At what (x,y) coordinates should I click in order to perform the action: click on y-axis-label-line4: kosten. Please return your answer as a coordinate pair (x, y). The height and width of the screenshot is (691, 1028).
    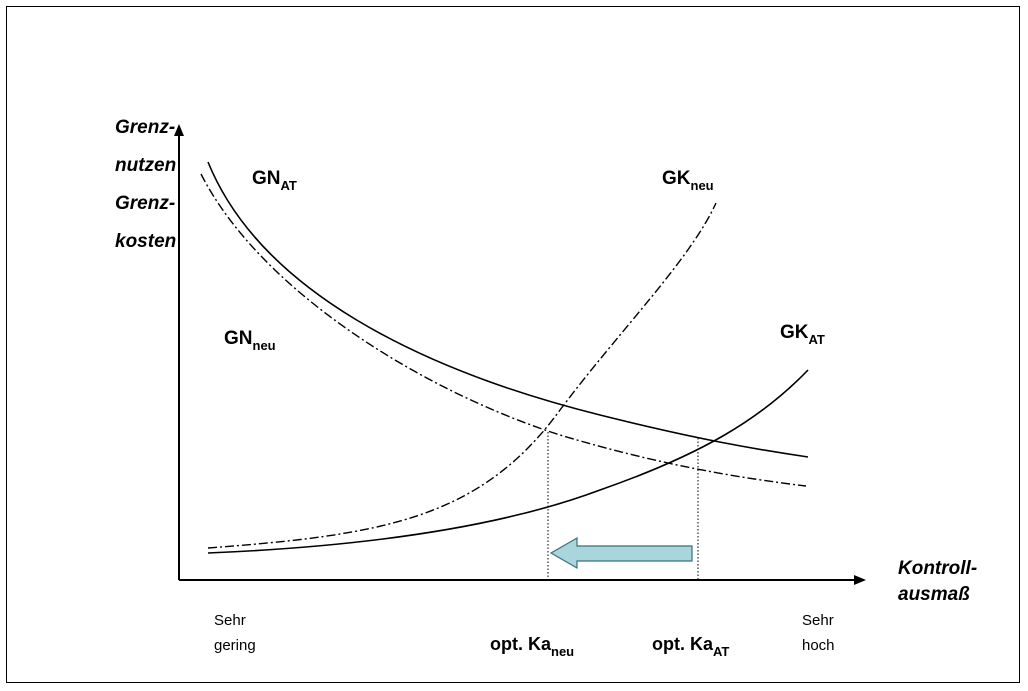
    Looking at the image, I should click on (145, 241).